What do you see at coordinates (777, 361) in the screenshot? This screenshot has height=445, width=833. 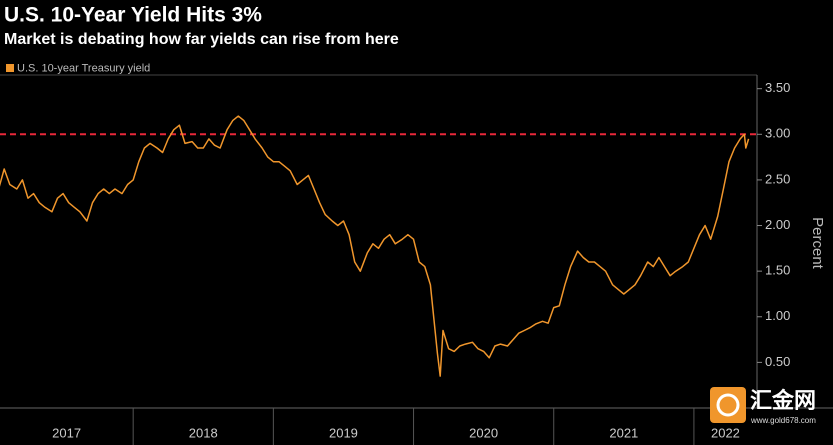 I see `y-tick-label: 0.50` at bounding box center [777, 361].